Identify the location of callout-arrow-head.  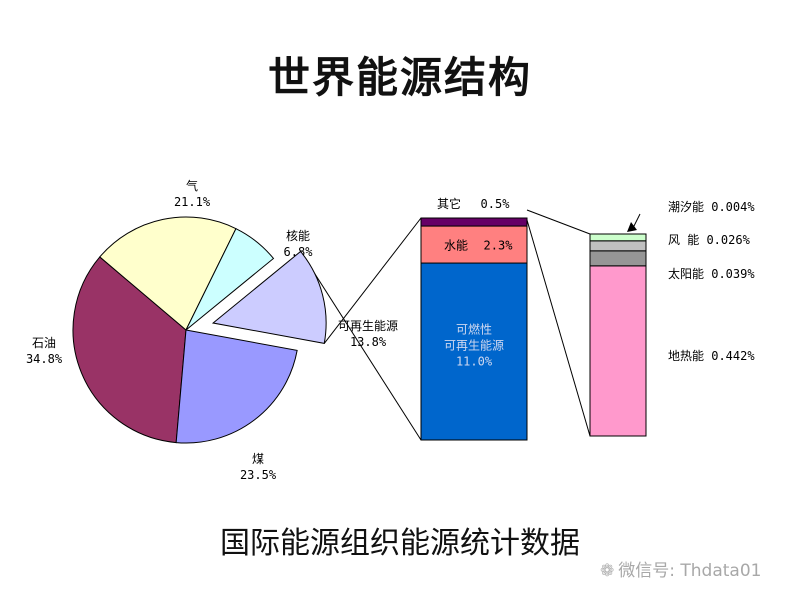
(632, 227).